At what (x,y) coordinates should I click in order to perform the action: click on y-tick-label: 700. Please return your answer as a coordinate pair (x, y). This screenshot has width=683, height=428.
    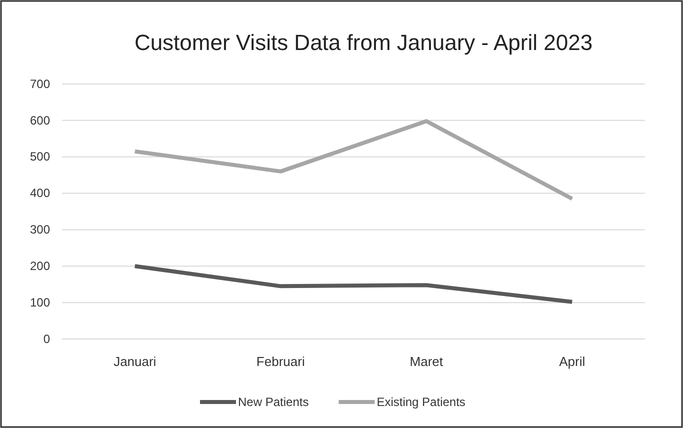
    Looking at the image, I should click on (40, 83).